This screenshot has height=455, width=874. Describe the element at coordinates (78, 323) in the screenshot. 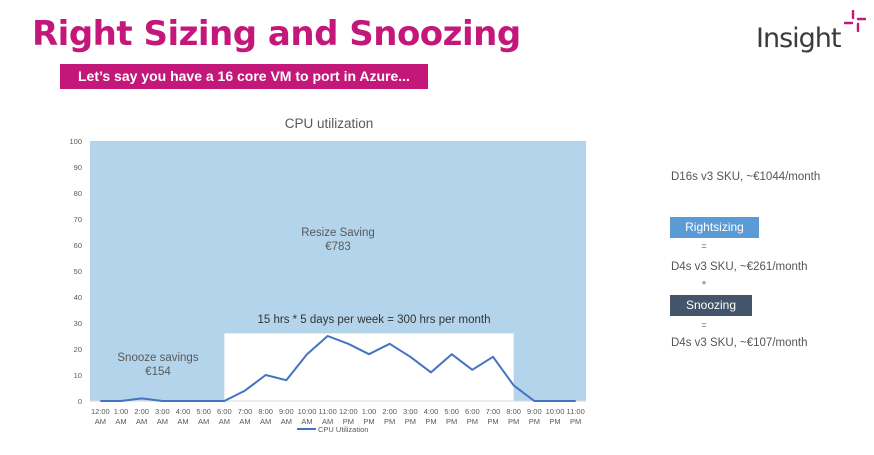

I see `y-tick-label: 30` at that location.